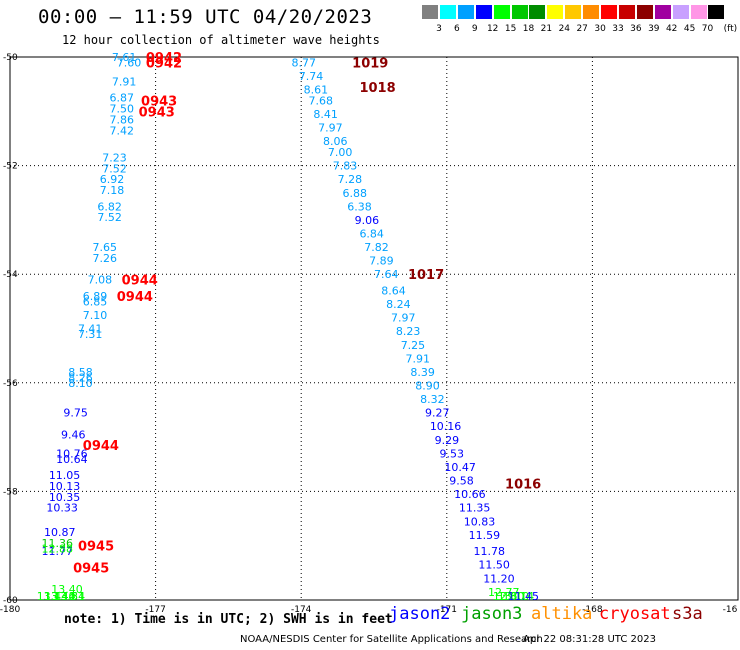 This screenshot has height=650, width=740. What do you see at coordinates (523, 596) in the screenshot?
I see `wave-height-point: 11.45` at bounding box center [523, 596].